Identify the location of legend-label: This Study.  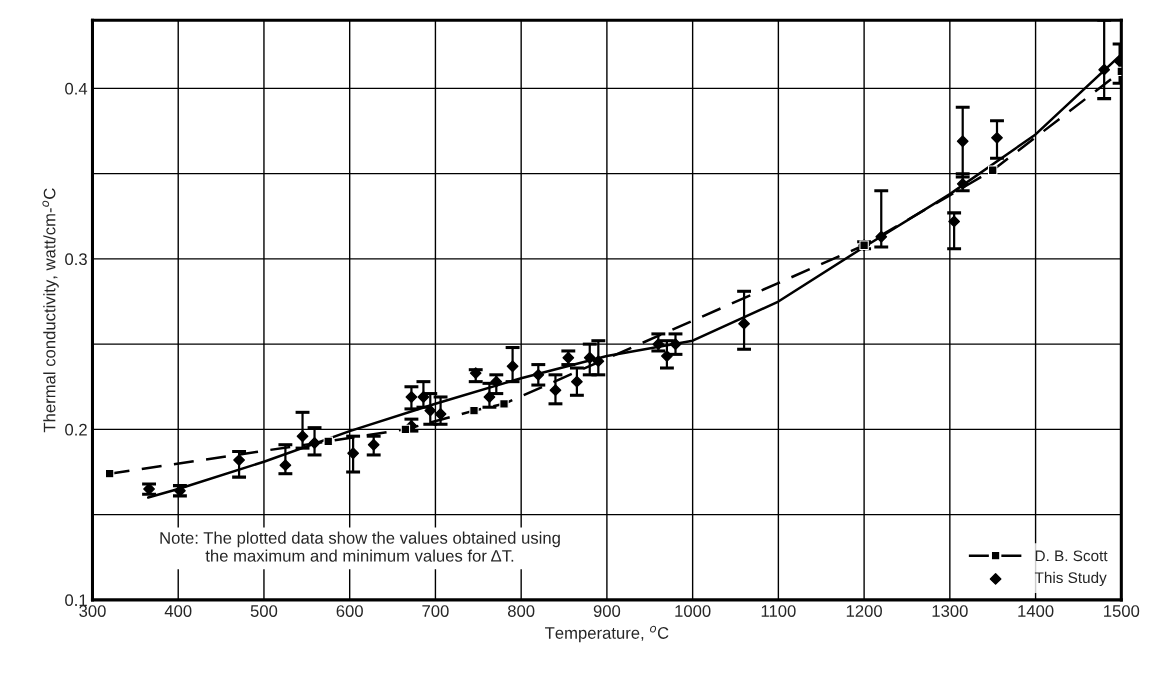
(1070, 579).